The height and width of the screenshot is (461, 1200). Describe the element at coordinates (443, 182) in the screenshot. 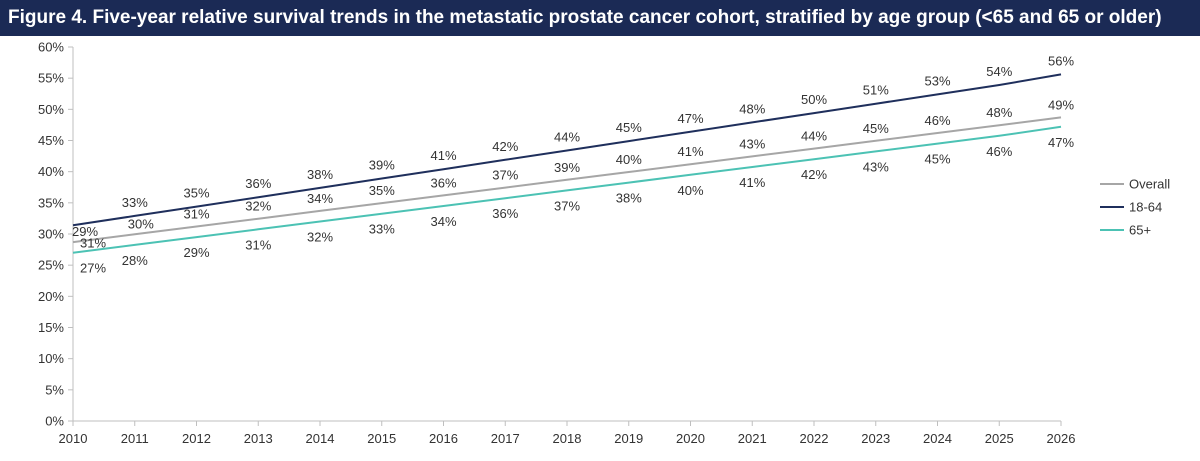

I see `data-label-overall: 36%` at that location.